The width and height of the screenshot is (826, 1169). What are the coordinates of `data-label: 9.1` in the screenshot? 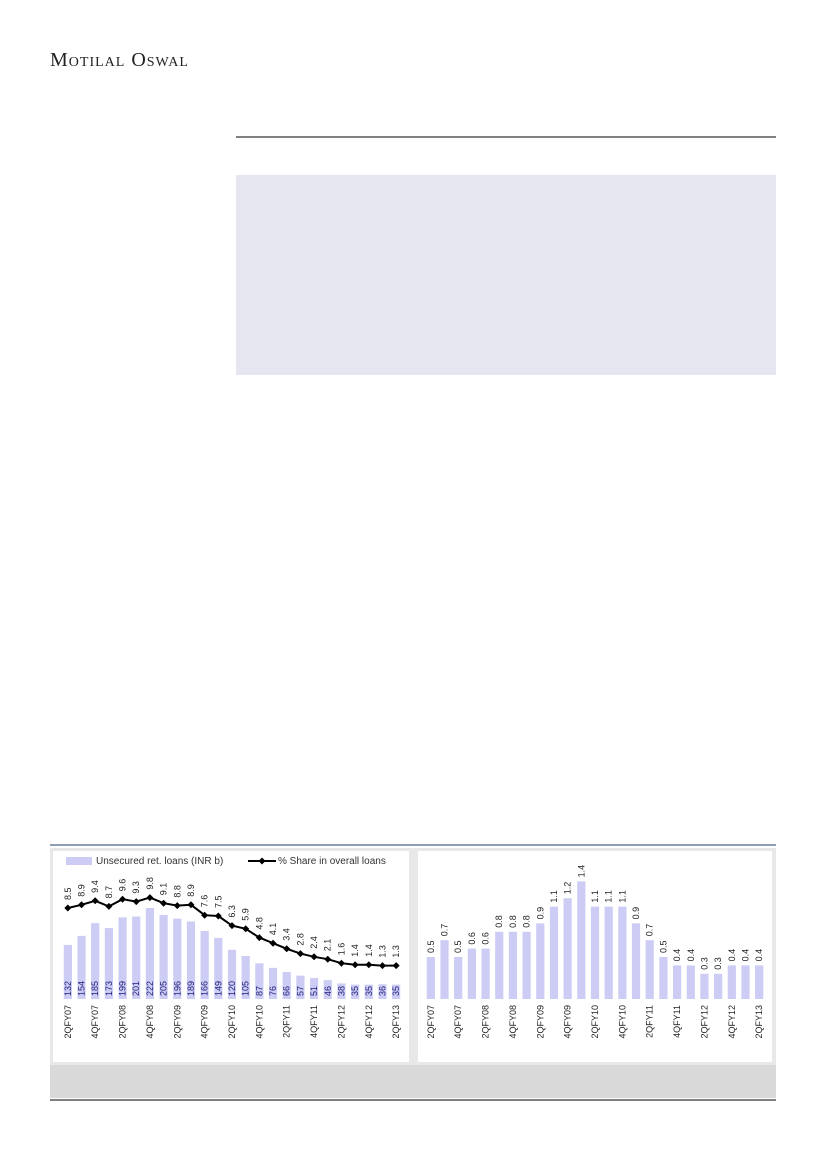 It's located at (164, 889).